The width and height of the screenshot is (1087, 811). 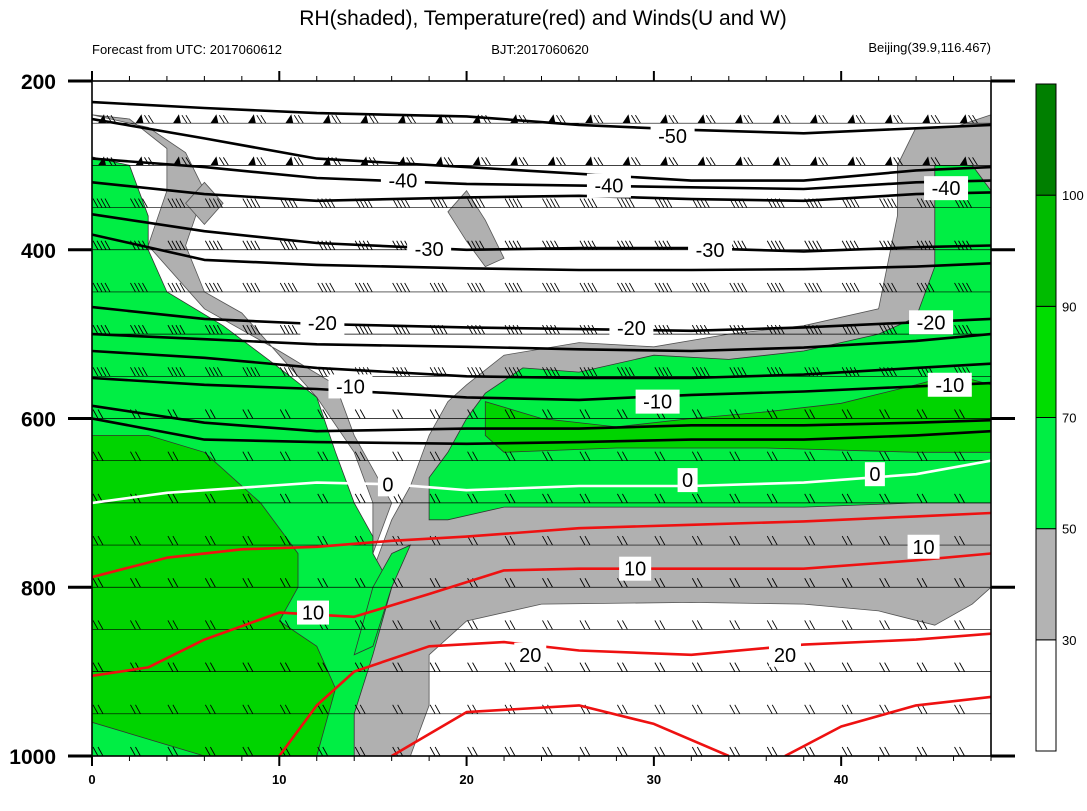 What do you see at coordinates (38, 82) in the screenshot?
I see `y-tick-label: 200` at bounding box center [38, 82].